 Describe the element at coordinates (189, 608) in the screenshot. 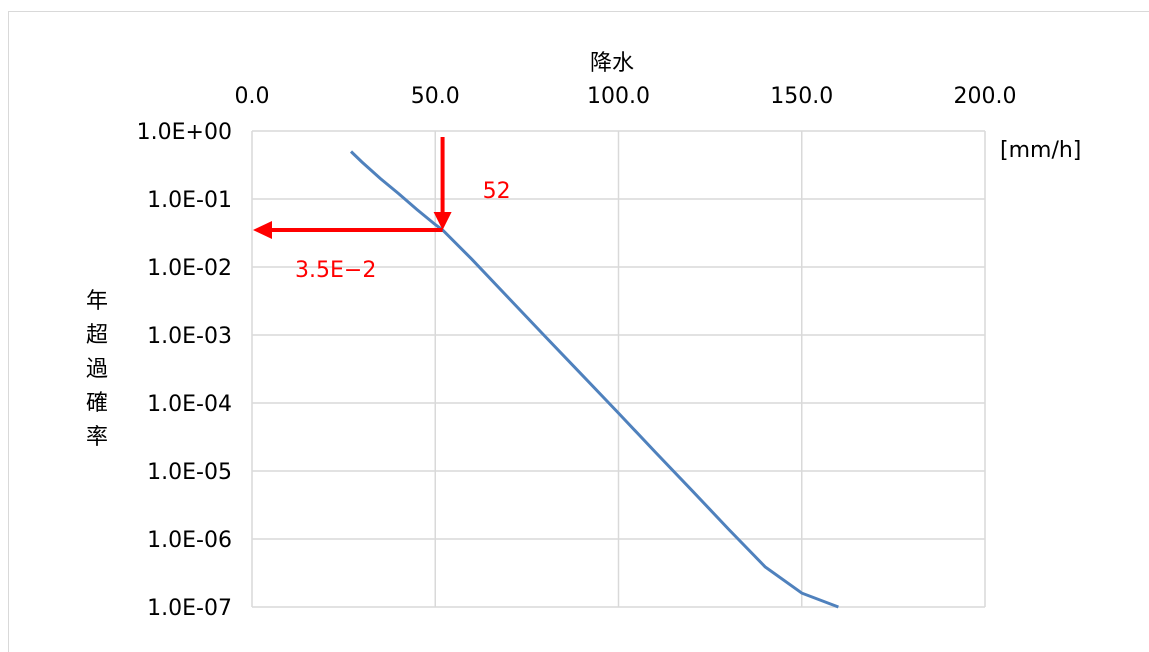

I see `y-tick-label: 1.0E-07` at that location.